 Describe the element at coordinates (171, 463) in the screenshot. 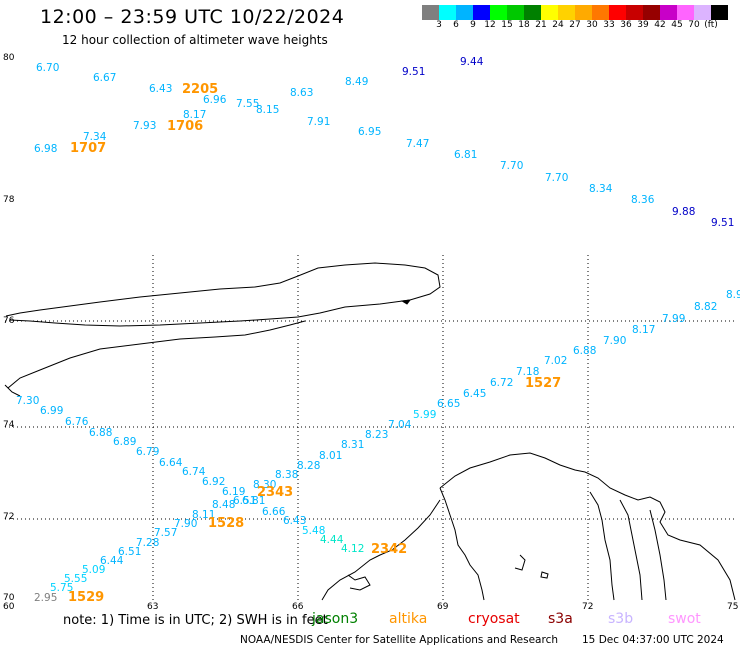

I see `wave-height-value: 6.64` at that location.